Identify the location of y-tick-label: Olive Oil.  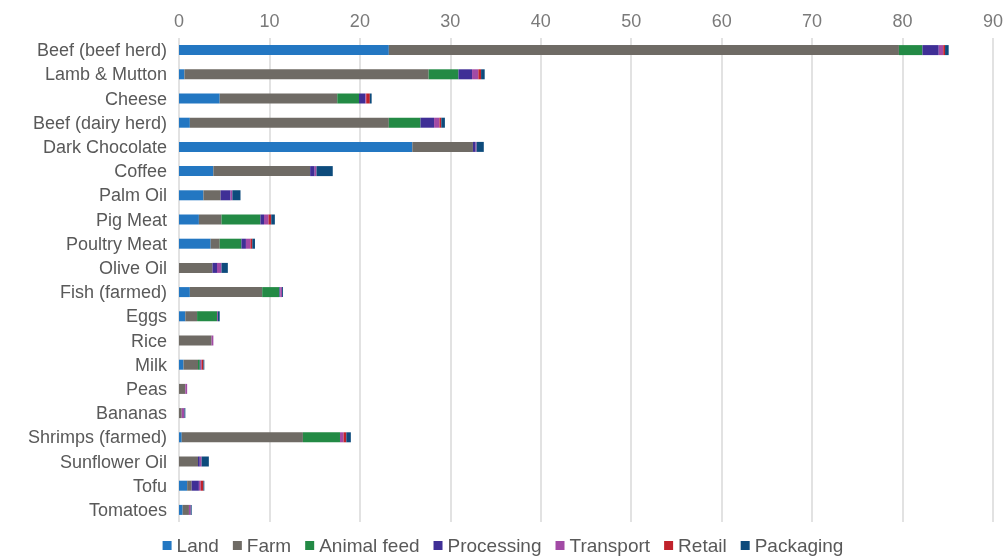
(132, 267).